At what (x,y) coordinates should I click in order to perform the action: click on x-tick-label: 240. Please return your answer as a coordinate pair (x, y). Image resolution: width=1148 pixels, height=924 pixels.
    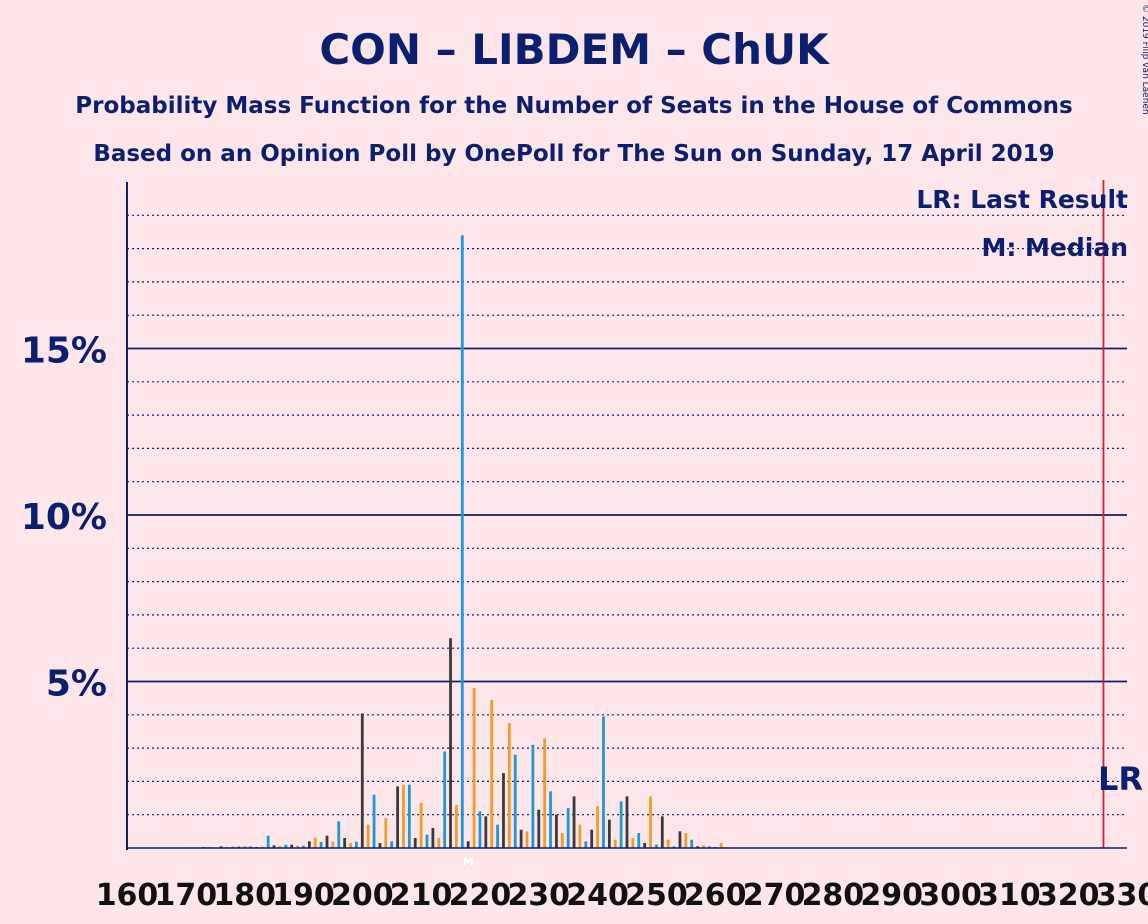
    Looking at the image, I should click on (597, 895).